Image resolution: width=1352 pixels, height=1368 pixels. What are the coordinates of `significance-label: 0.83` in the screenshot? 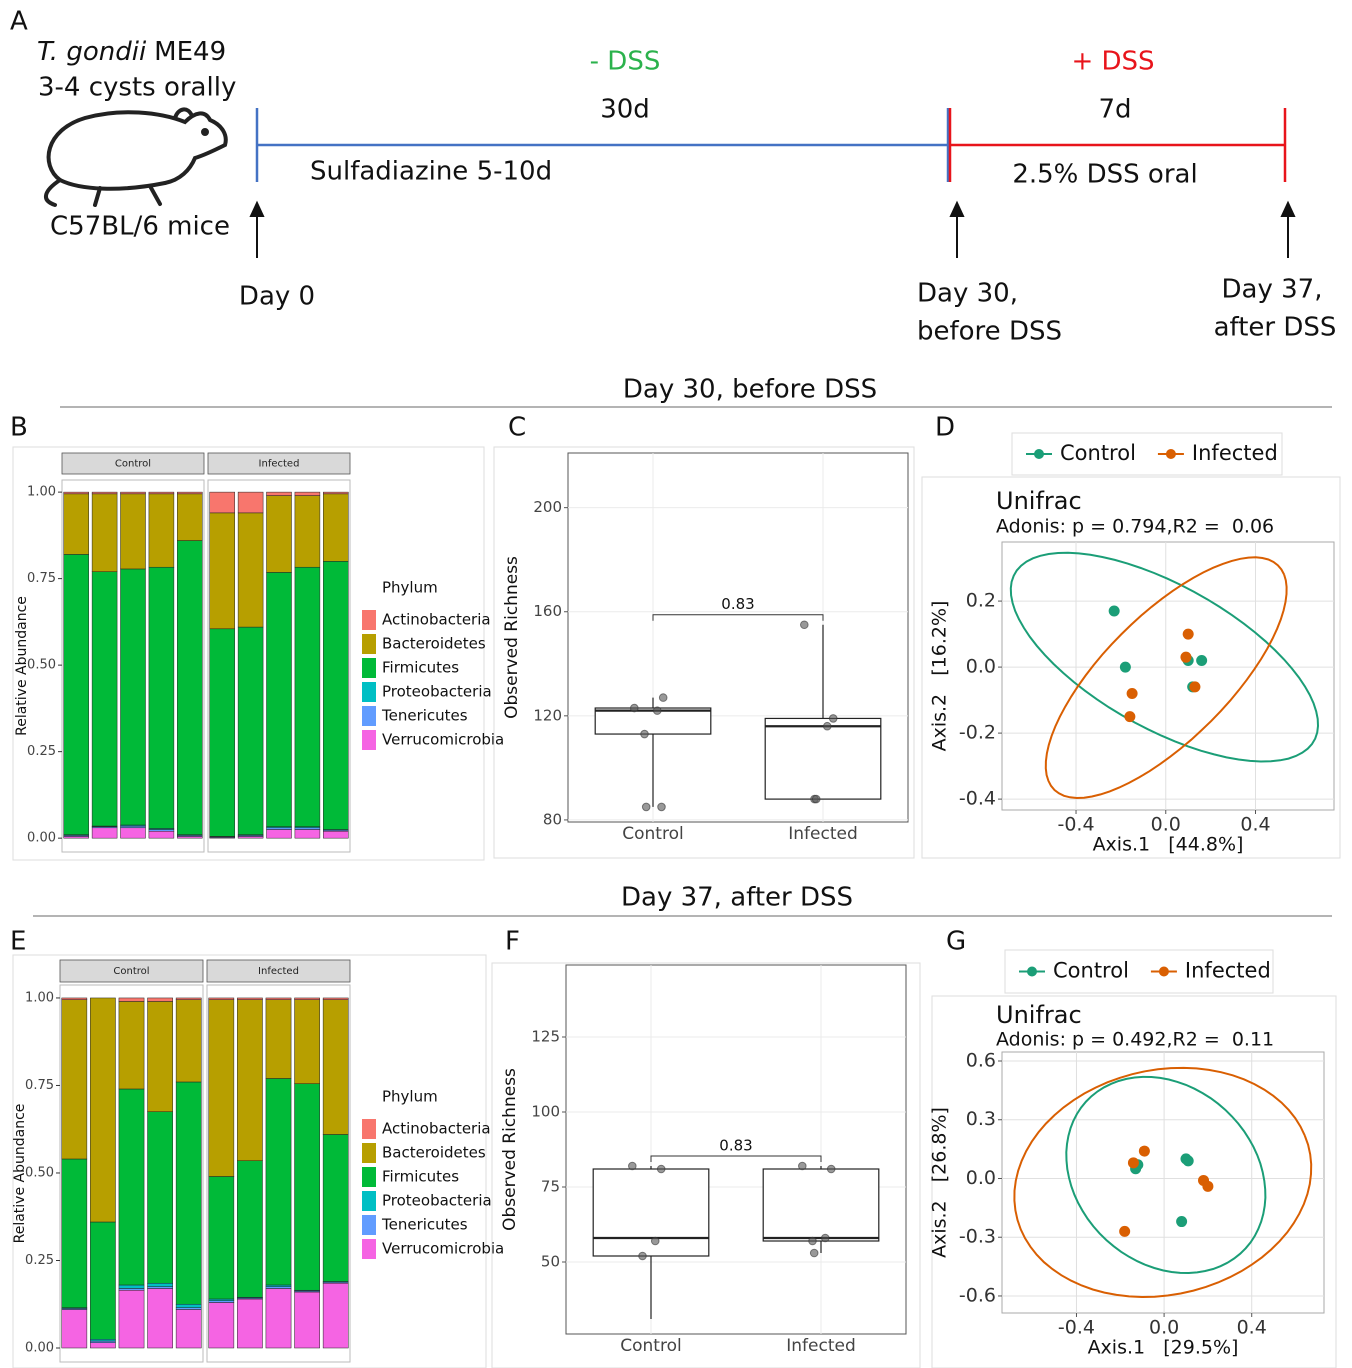 It's located at (737, 604).